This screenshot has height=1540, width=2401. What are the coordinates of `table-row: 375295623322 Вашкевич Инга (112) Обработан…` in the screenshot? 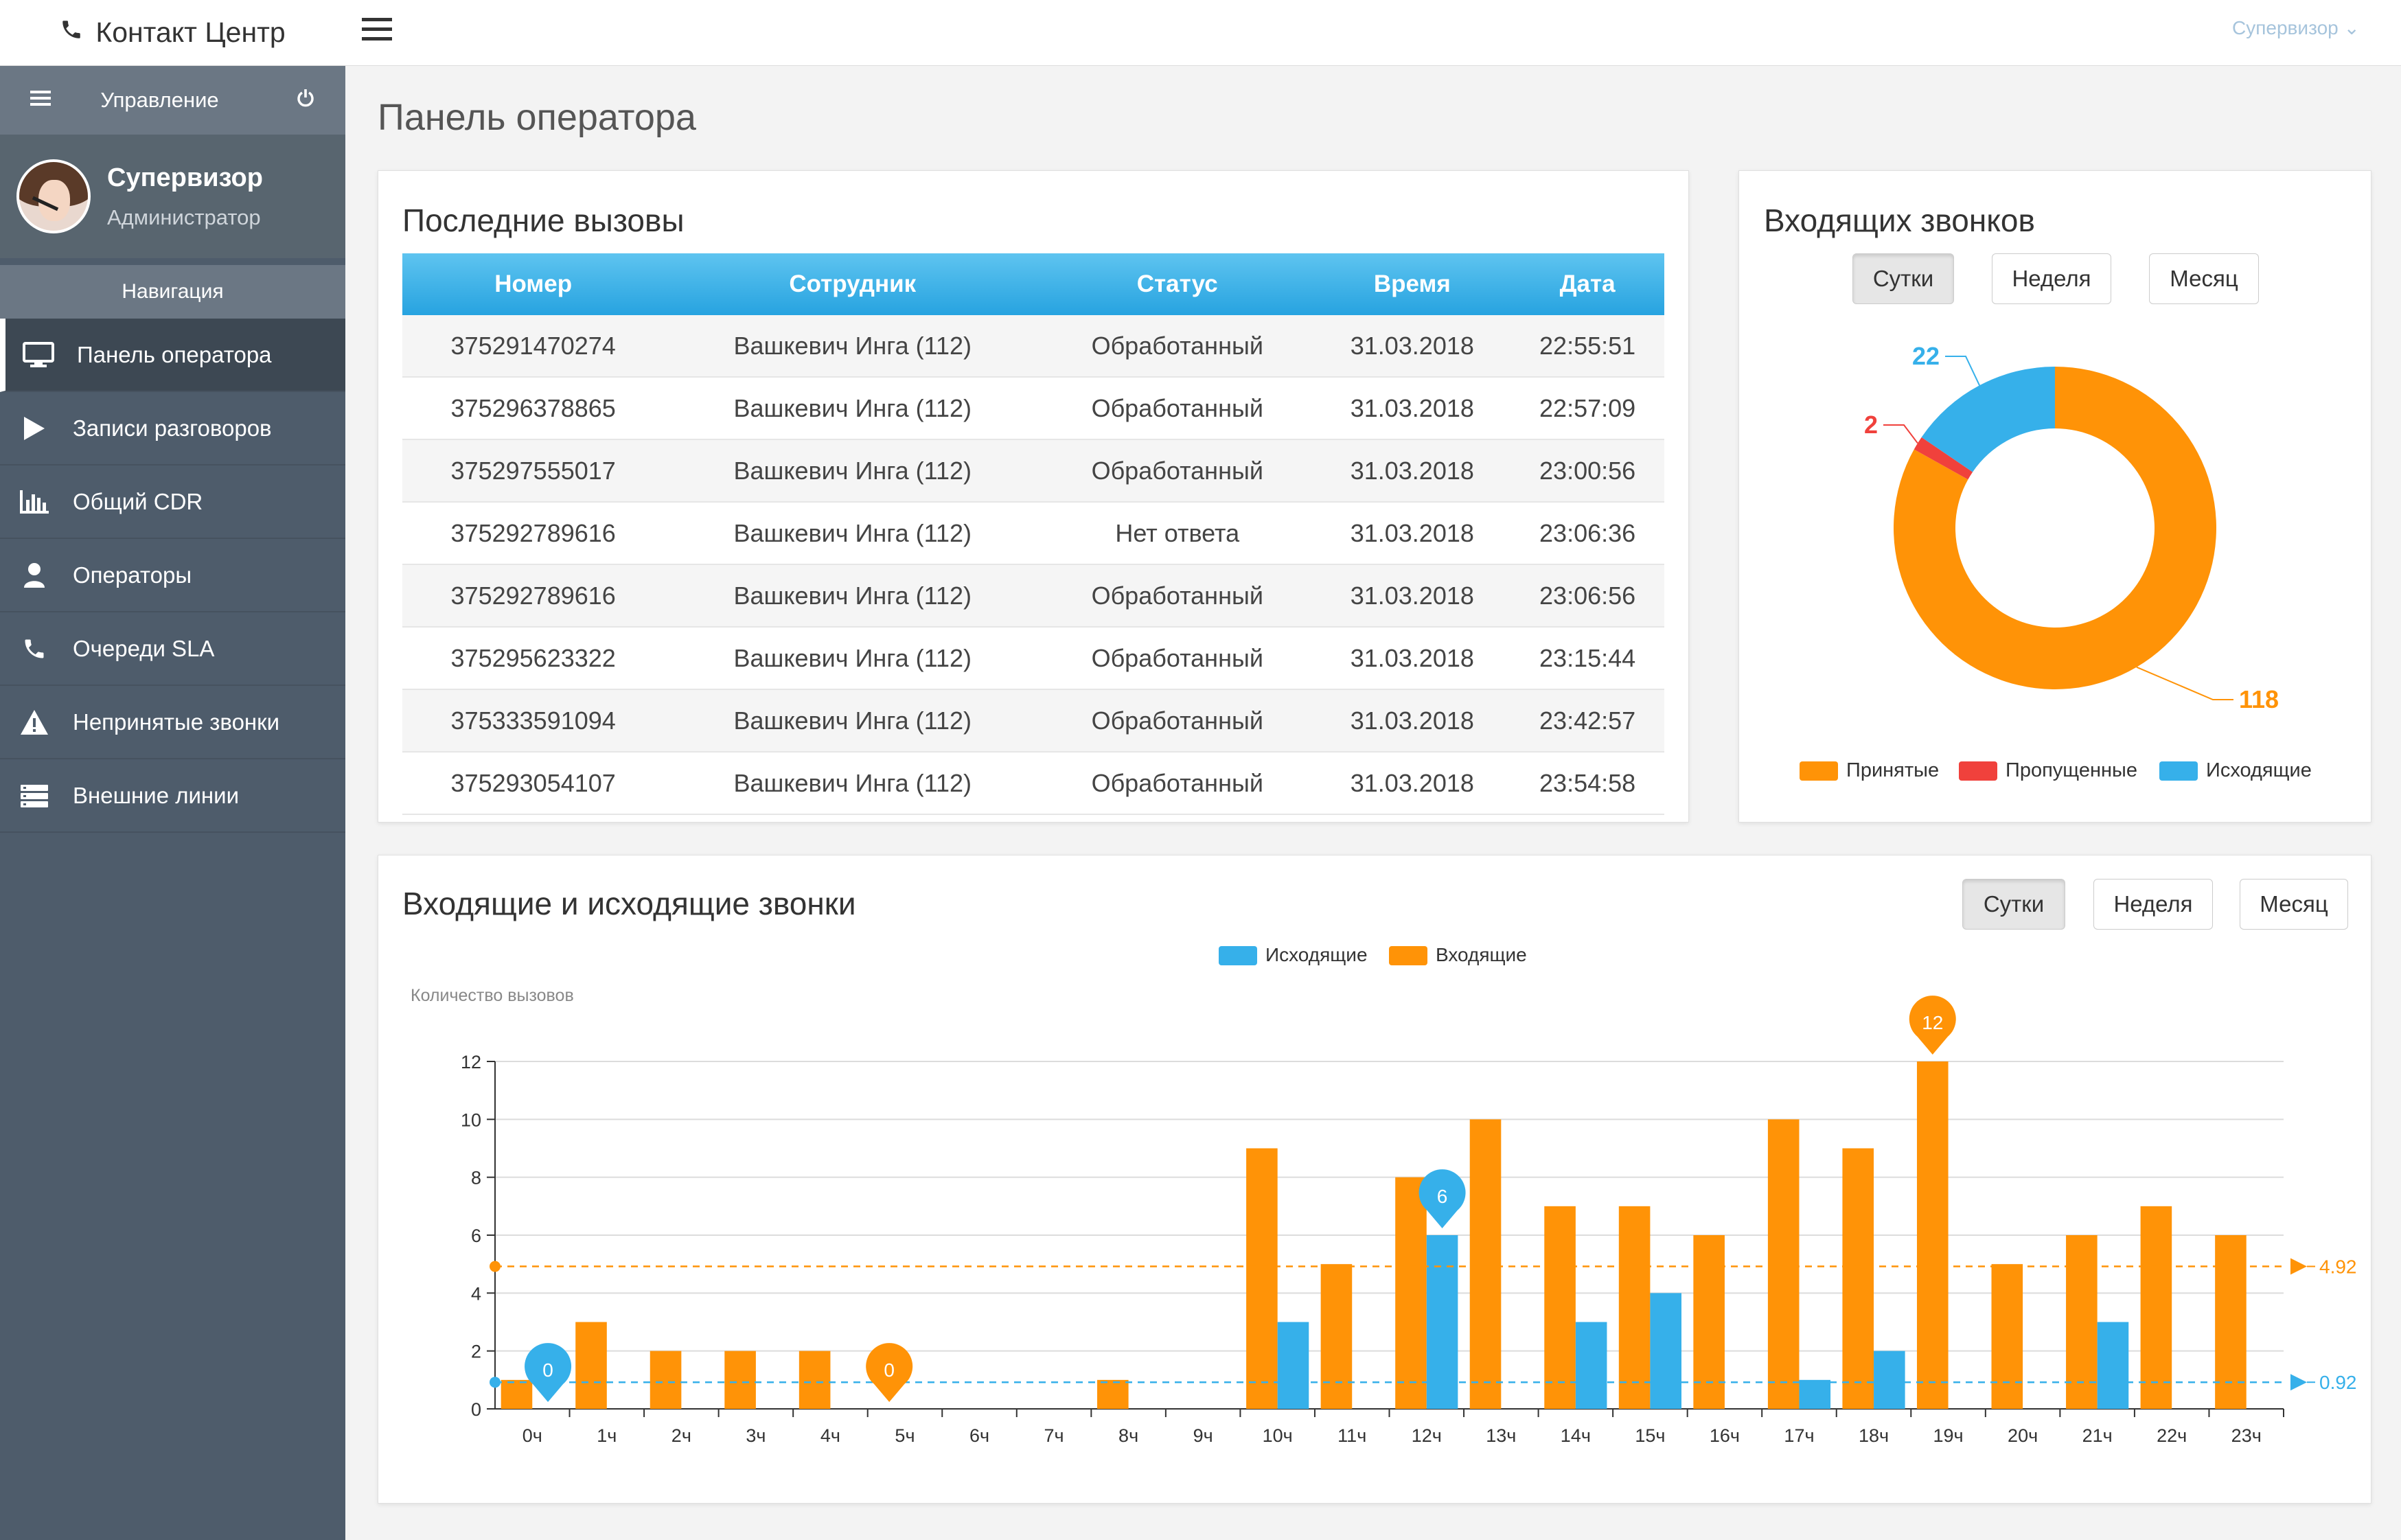 It's located at (1033, 658).